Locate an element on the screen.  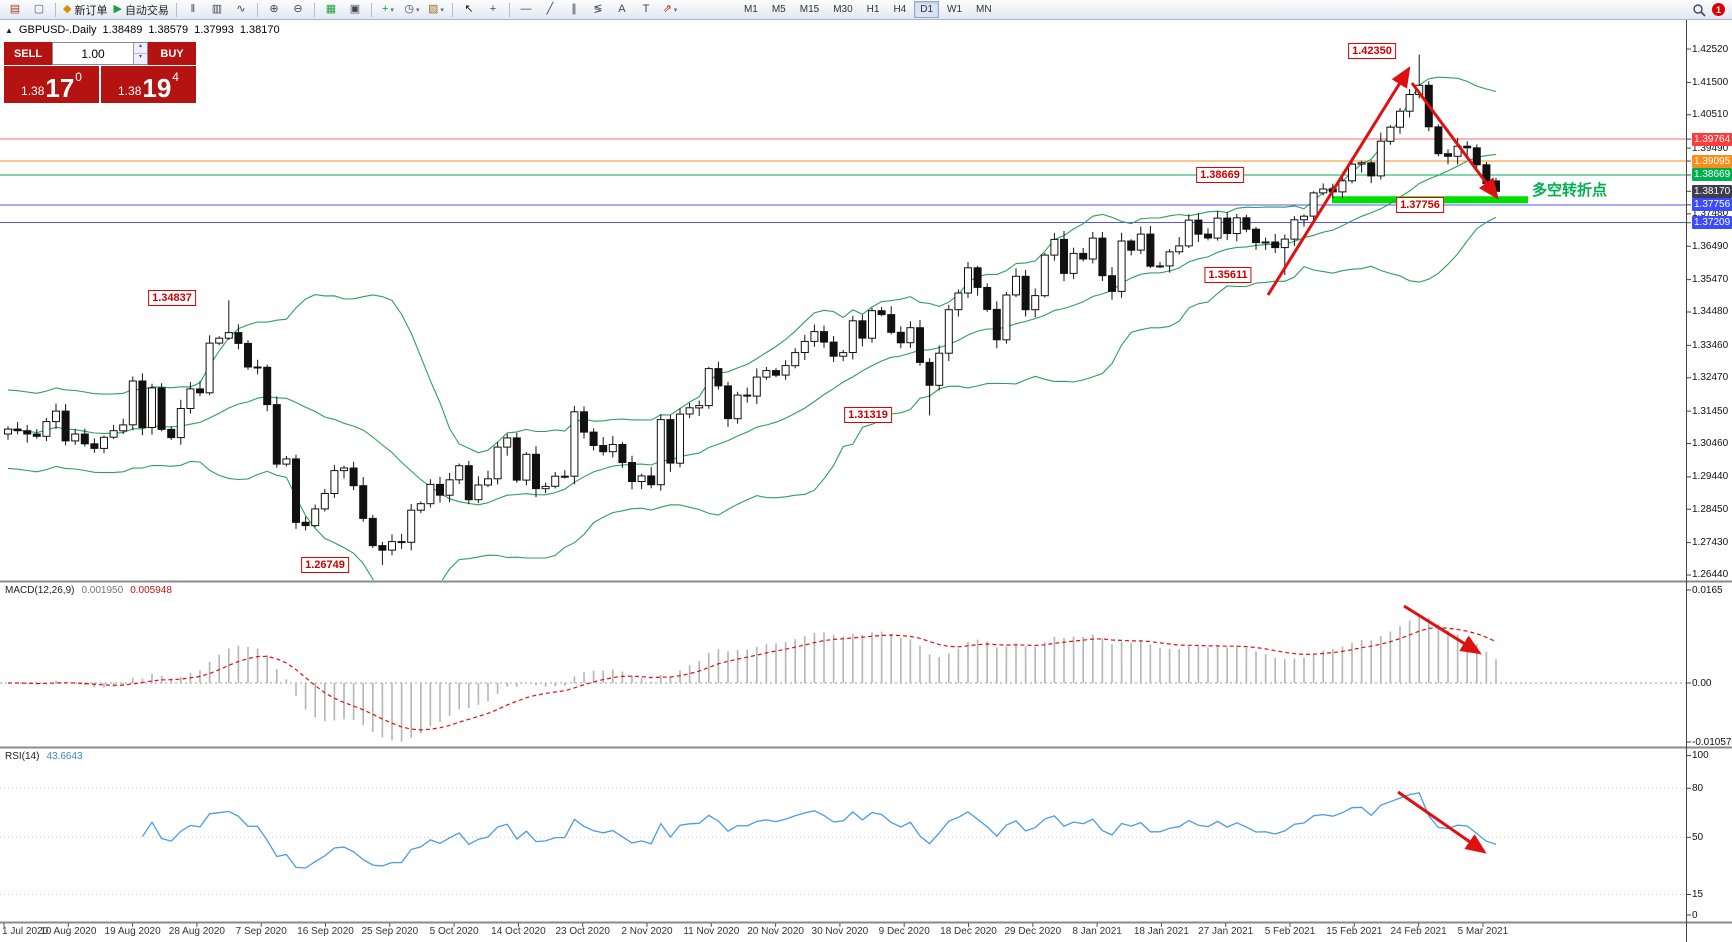
timeframe-m15: M15 is located at coordinates (809, 9).